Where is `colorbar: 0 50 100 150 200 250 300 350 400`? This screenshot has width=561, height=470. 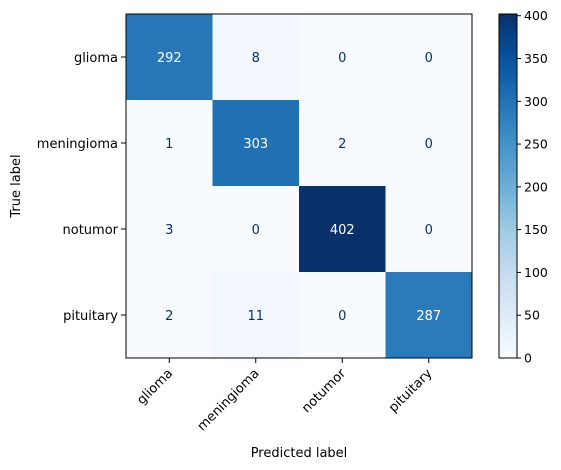 colorbar: 0 50 100 150 200 250 300 350 400 is located at coordinates (523, 187).